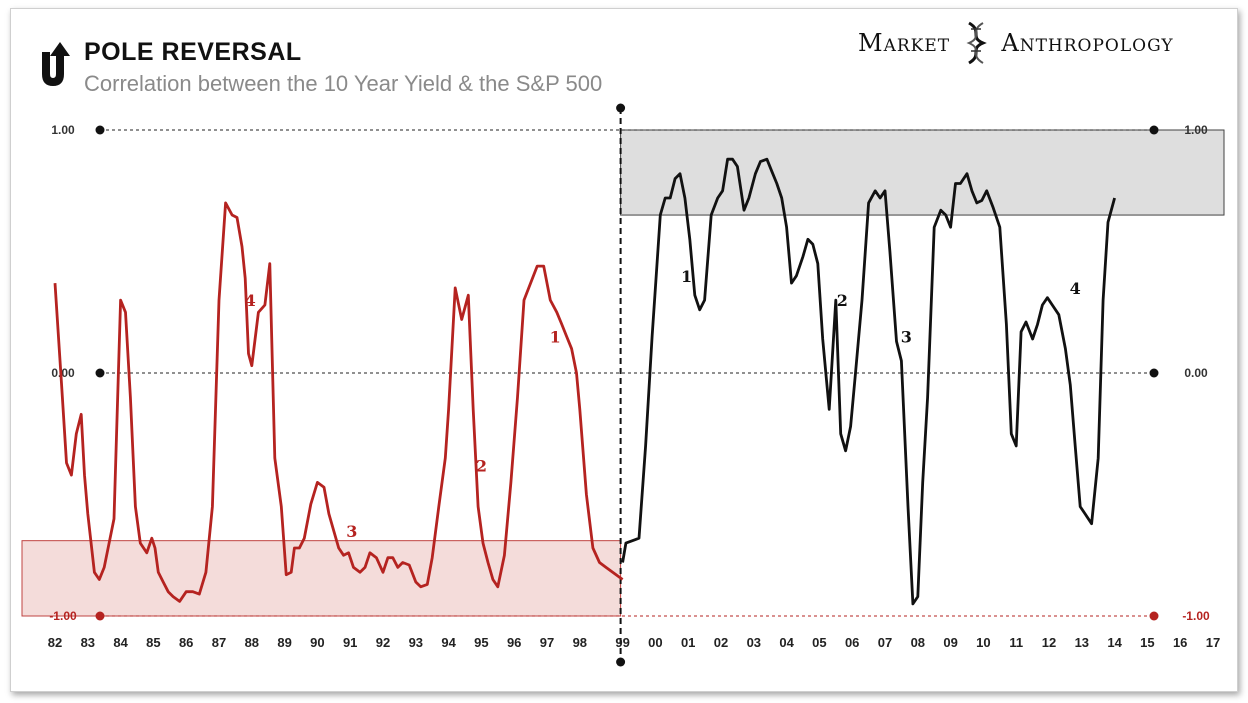 This screenshot has height=703, width=1248. I want to click on x-tick-label: 13, so click(1082, 642).